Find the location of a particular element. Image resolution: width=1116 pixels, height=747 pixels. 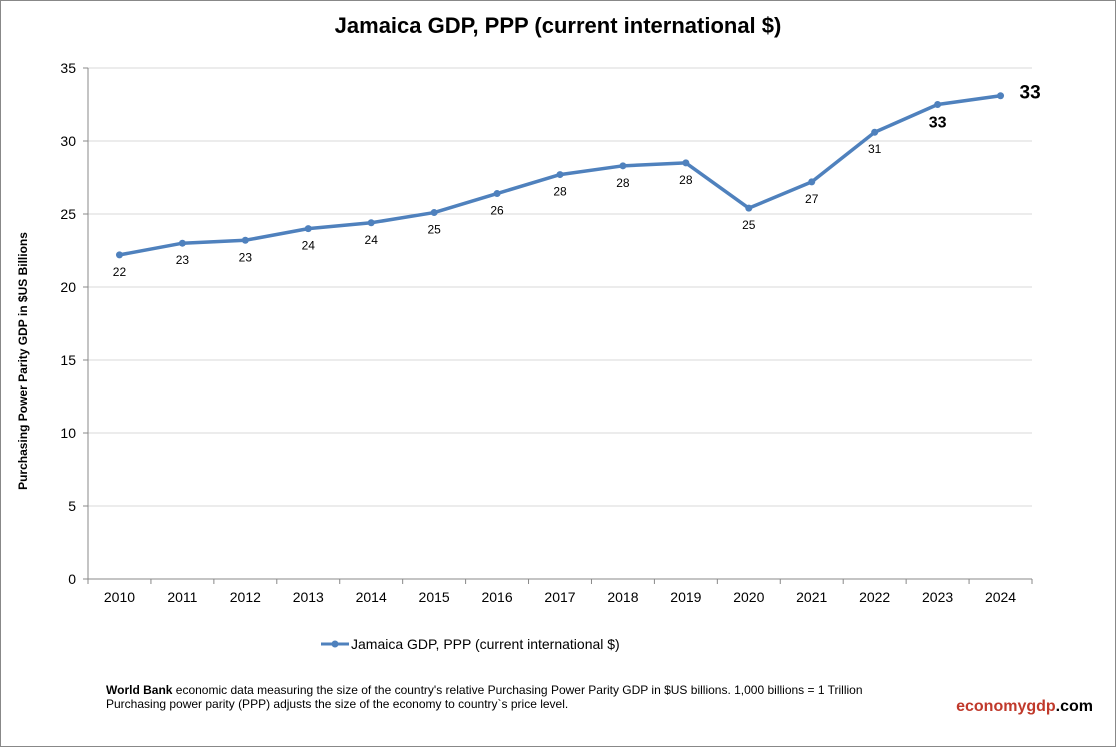

x-tick-label: 2021 is located at coordinates (811, 597).